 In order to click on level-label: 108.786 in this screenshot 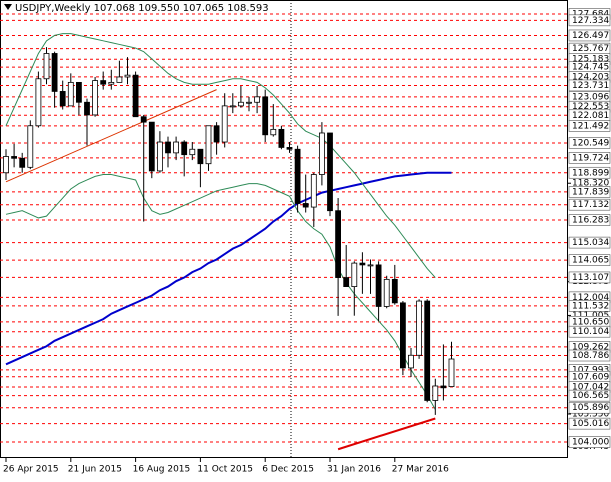, I will do `click(590, 356)`.